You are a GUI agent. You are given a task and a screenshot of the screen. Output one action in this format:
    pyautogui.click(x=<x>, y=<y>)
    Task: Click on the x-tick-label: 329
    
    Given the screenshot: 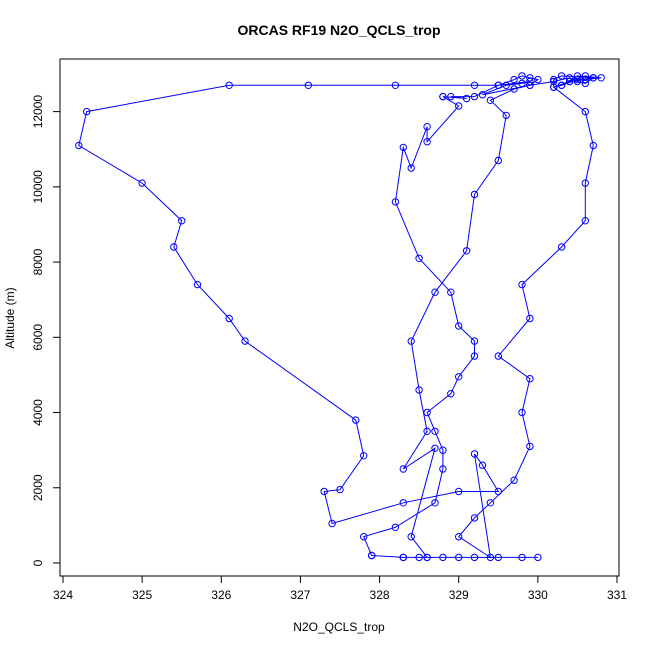 What is the action you would take?
    pyautogui.click(x=459, y=595)
    